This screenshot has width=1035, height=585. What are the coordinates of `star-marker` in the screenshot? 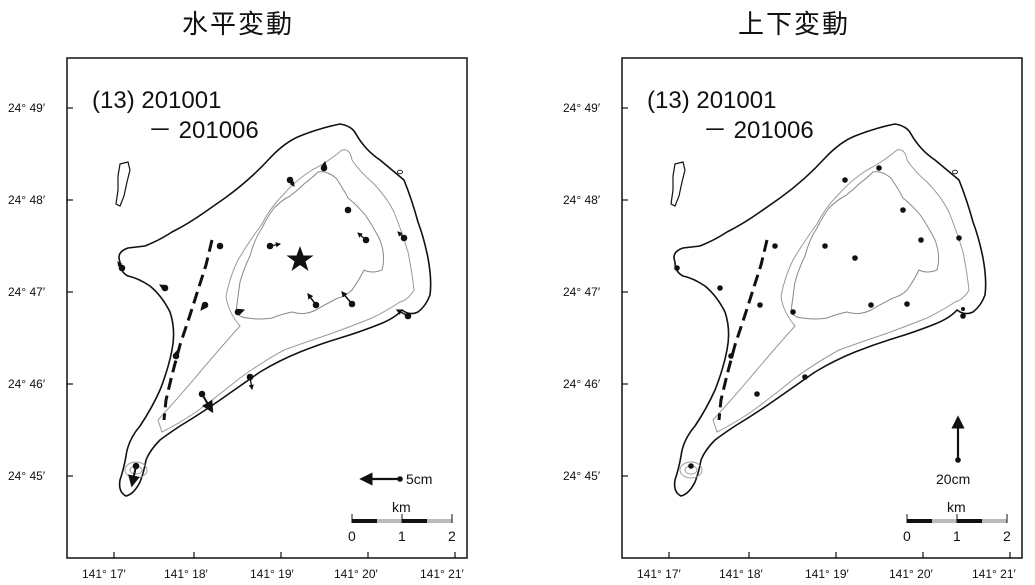 It's located at (300, 258).